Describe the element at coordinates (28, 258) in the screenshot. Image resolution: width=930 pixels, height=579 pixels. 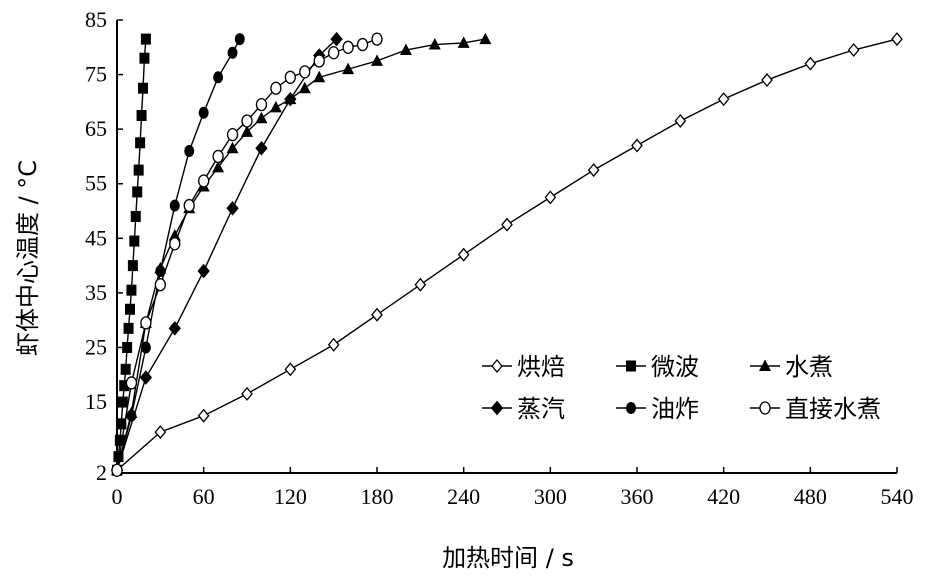
I see `y-axis-label: 虾体中心温度 / °C` at that location.